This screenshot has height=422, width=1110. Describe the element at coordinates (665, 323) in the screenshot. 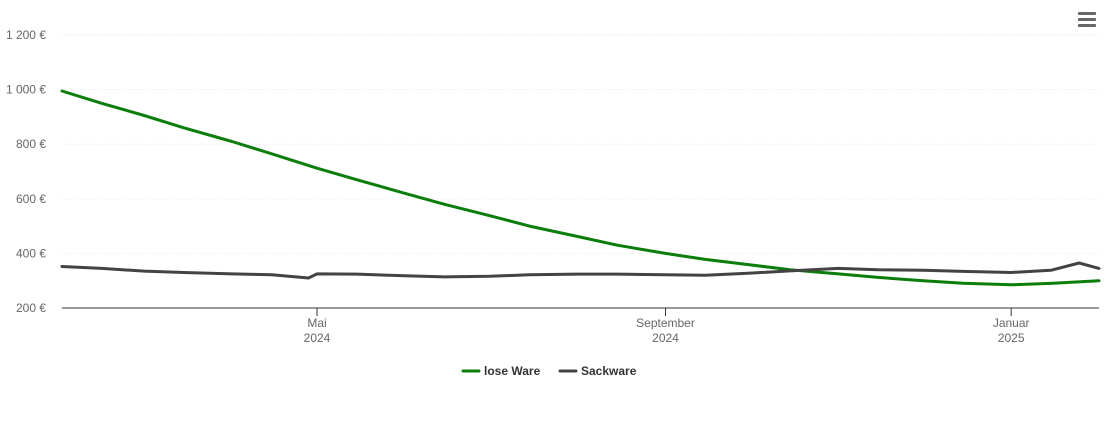

I see `x-tick-label-month: September` at that location.